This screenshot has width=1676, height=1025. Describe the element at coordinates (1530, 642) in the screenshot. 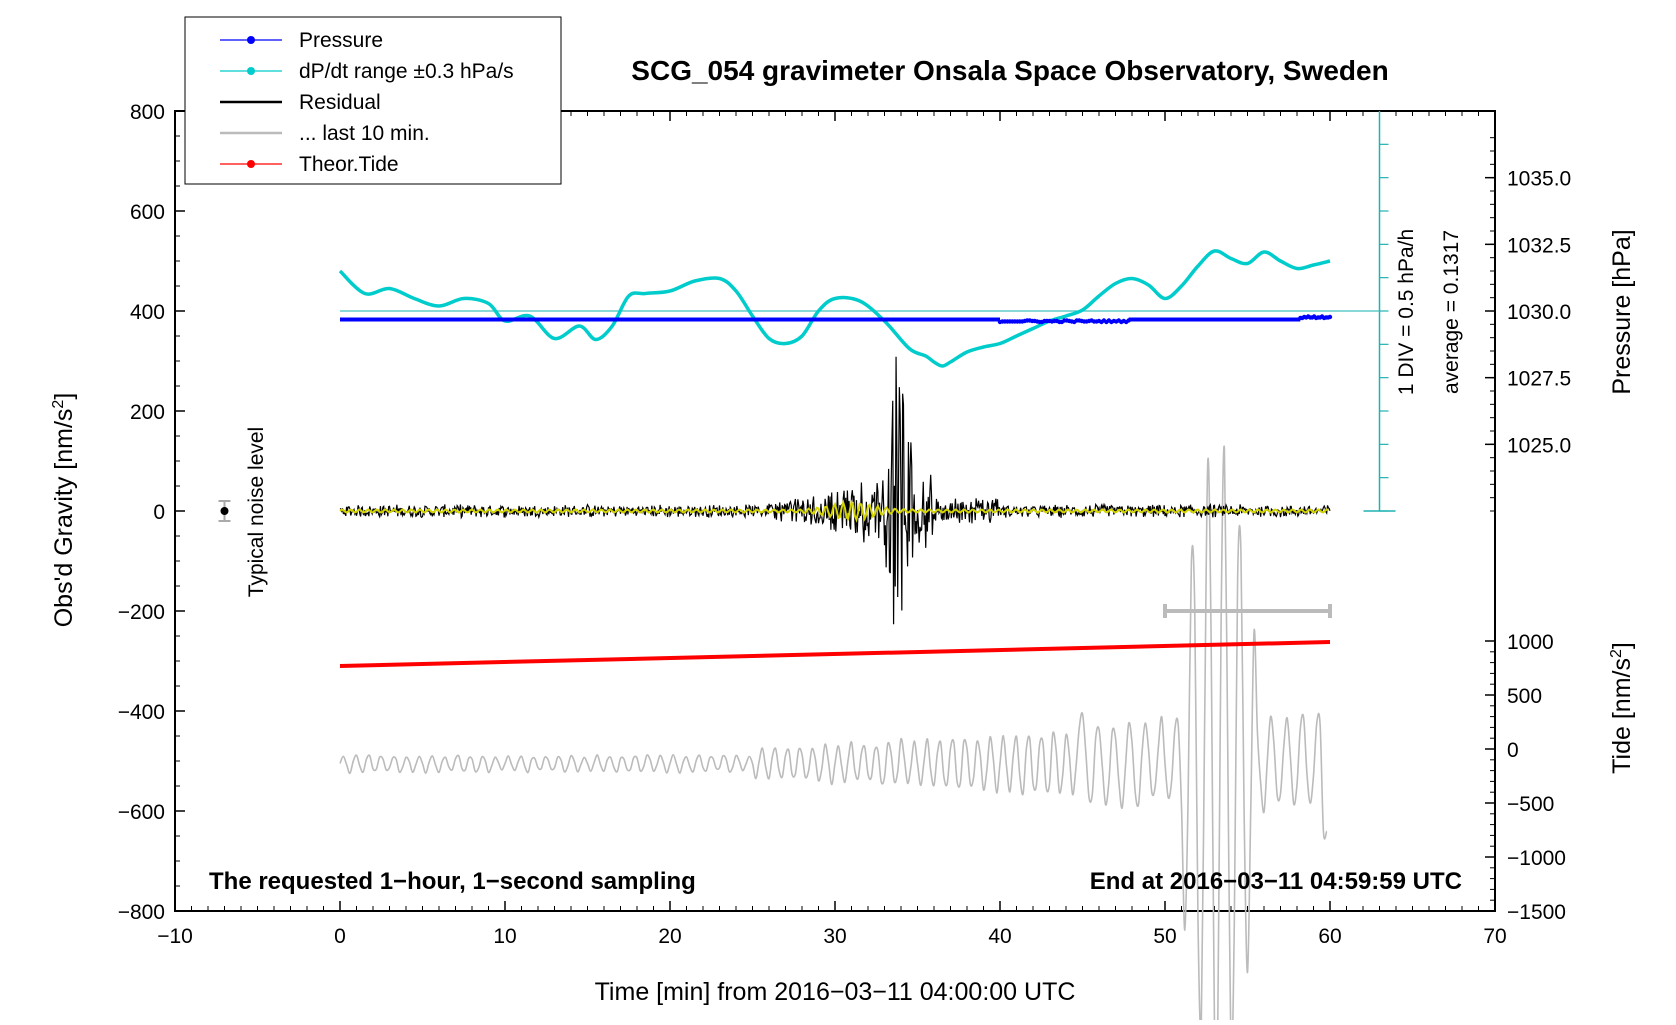

I see `tide-tick-label: 1000` at that location.